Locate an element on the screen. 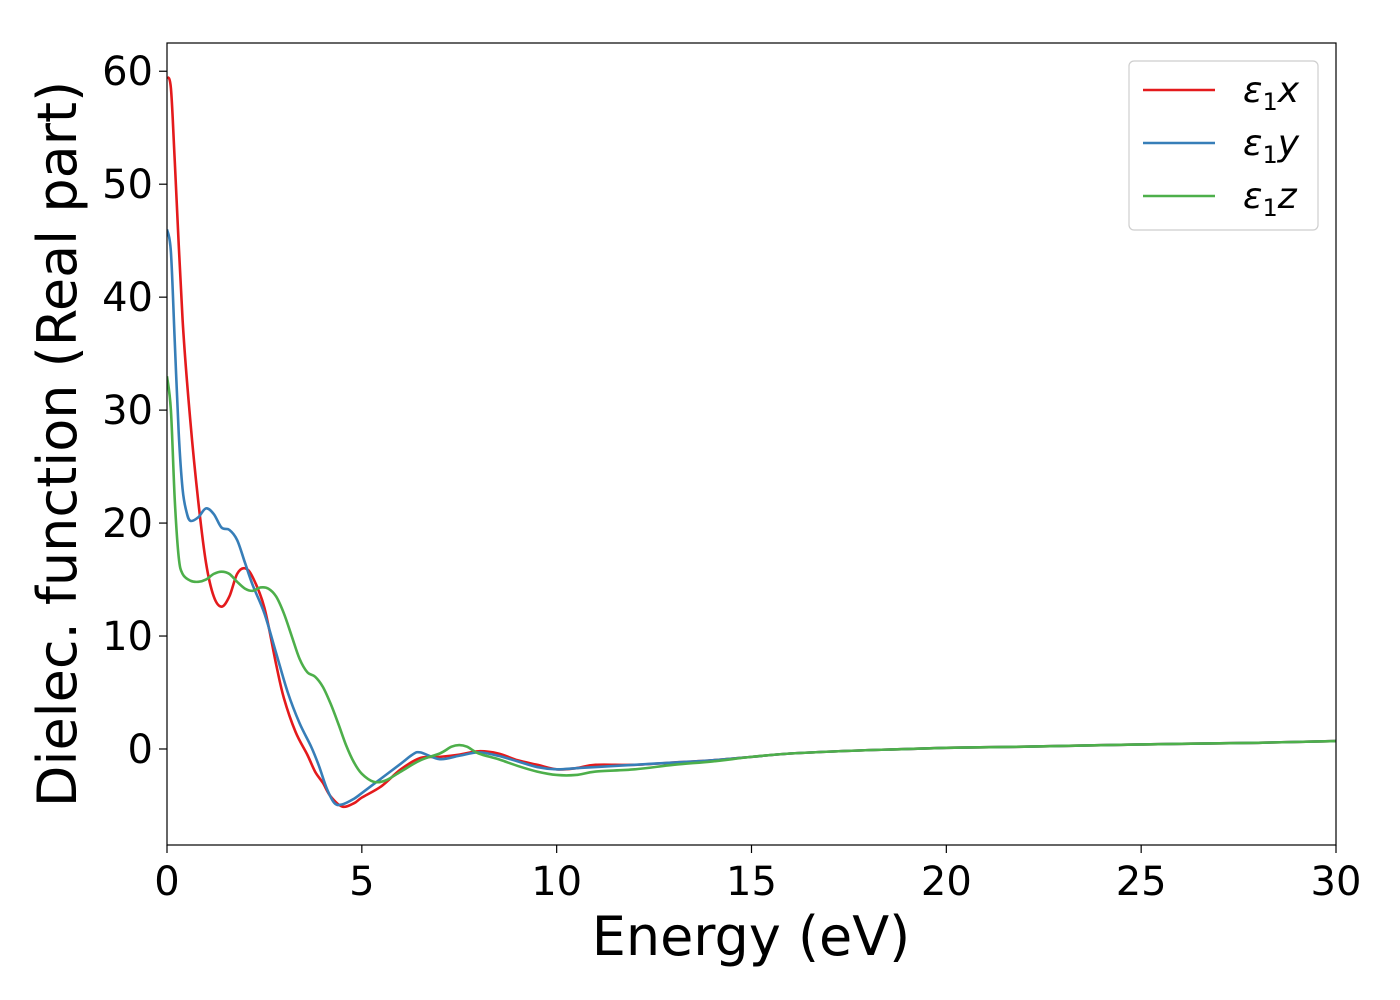  legend-label-x: ε1x is located at coordinates (1271, 93).